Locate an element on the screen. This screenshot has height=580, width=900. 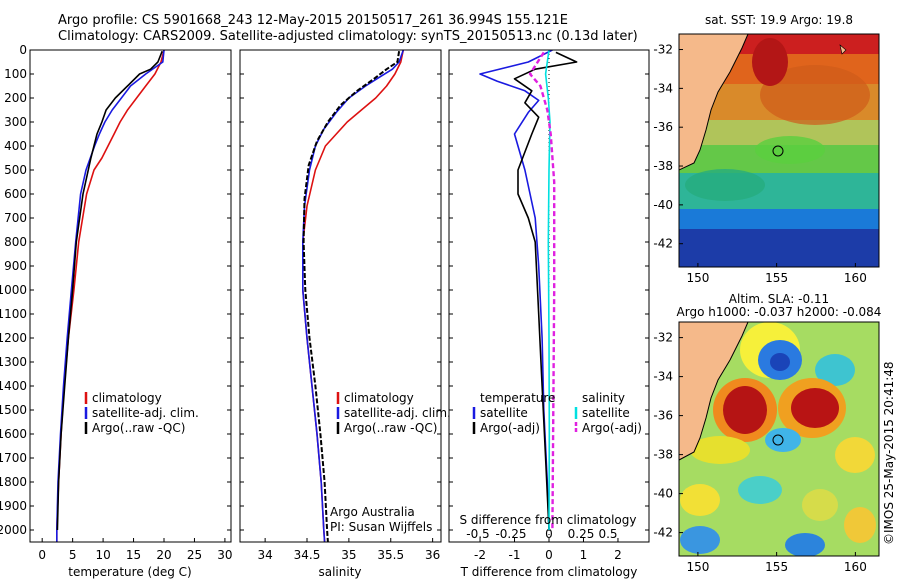
depth-tick-label: 800 is located at coordinates (15, 242).